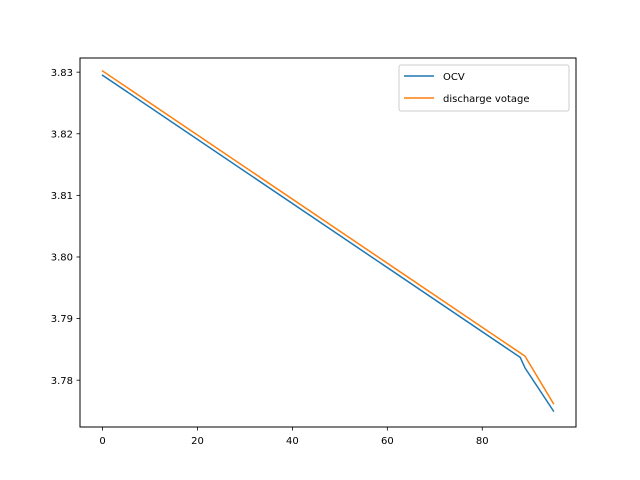 Image resolution: width=640 pixels, height=480 pixels. What do you see at coordinates (387, 441) in the screenshot?
I see `x-tick-label: 60` at bounding box center [387, 441].